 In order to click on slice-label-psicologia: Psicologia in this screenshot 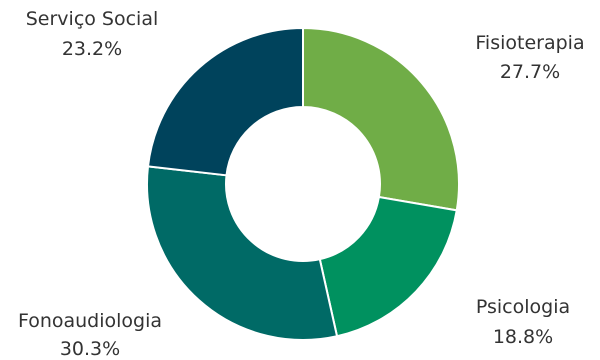, I will do `click(523, 307)`.